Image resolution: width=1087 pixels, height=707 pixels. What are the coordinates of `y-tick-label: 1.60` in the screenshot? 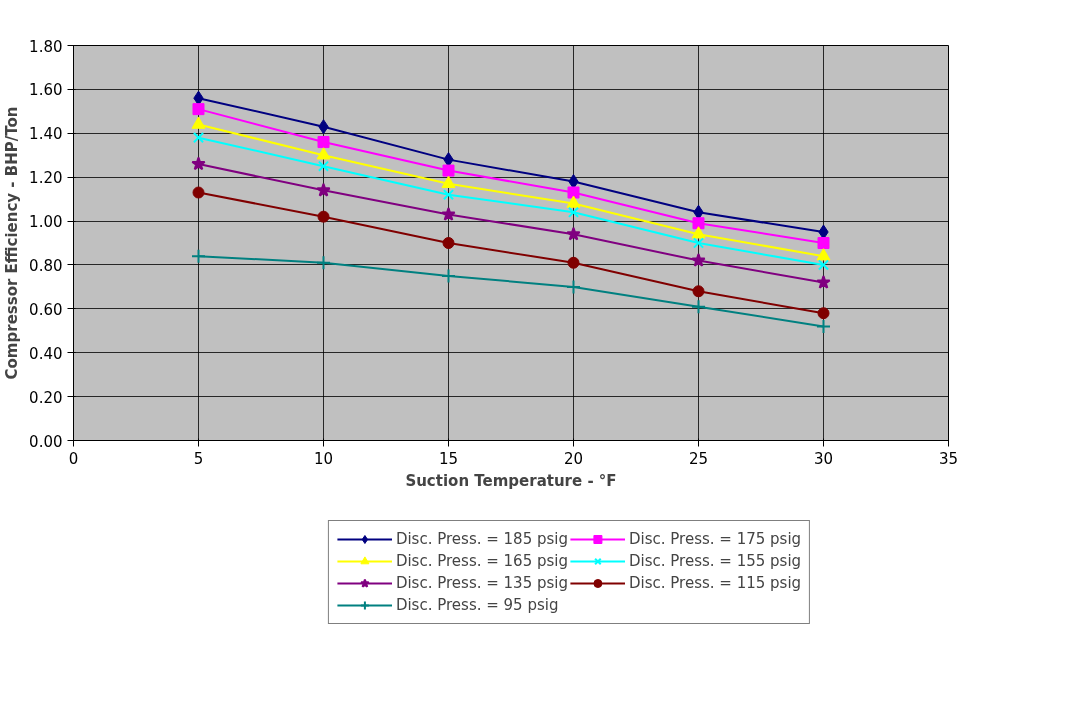 It's located at (46, 90).